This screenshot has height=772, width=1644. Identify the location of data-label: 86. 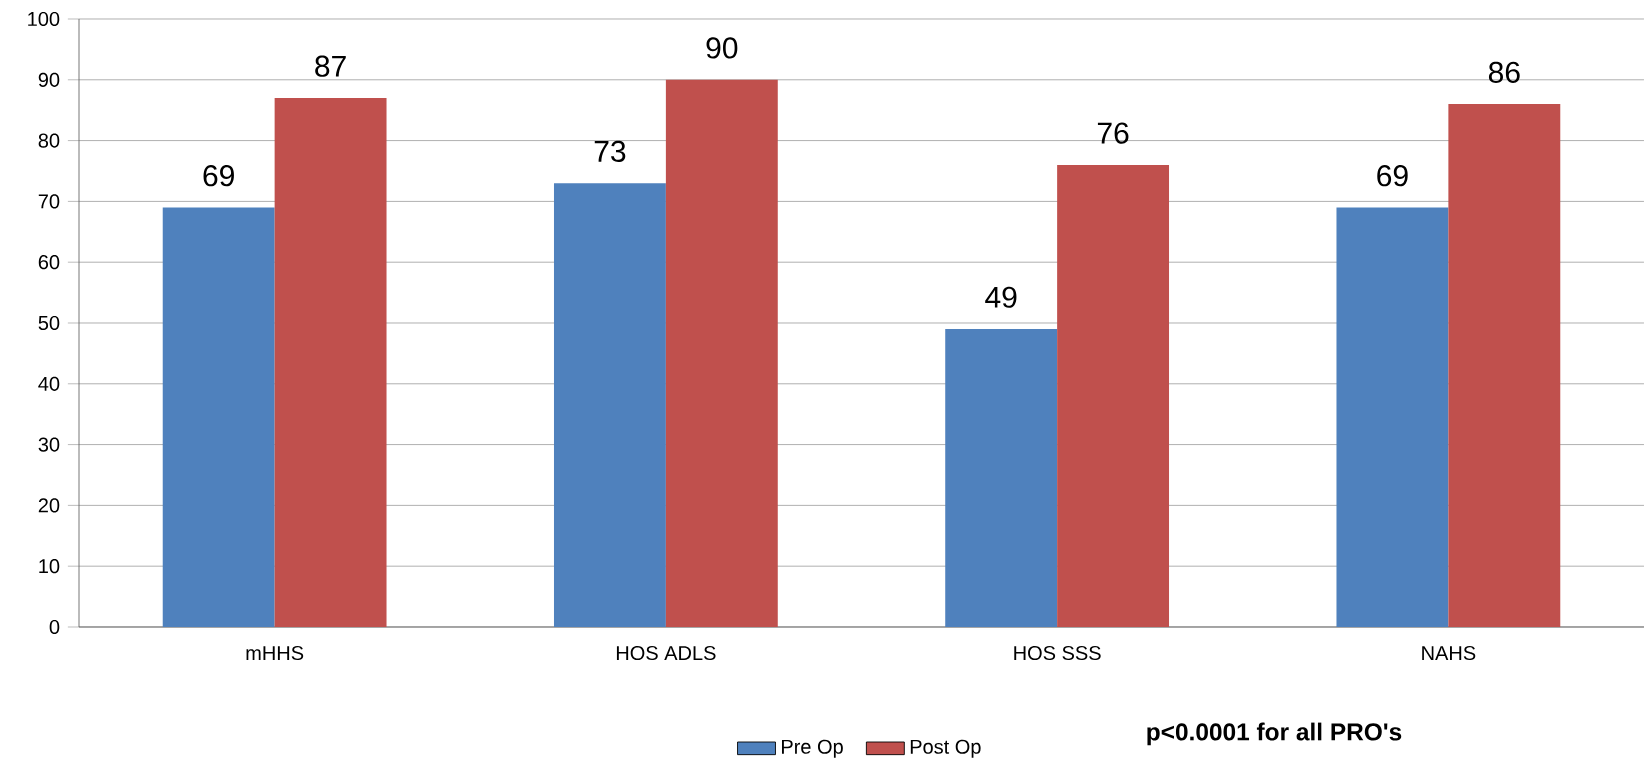
(1504, 72).